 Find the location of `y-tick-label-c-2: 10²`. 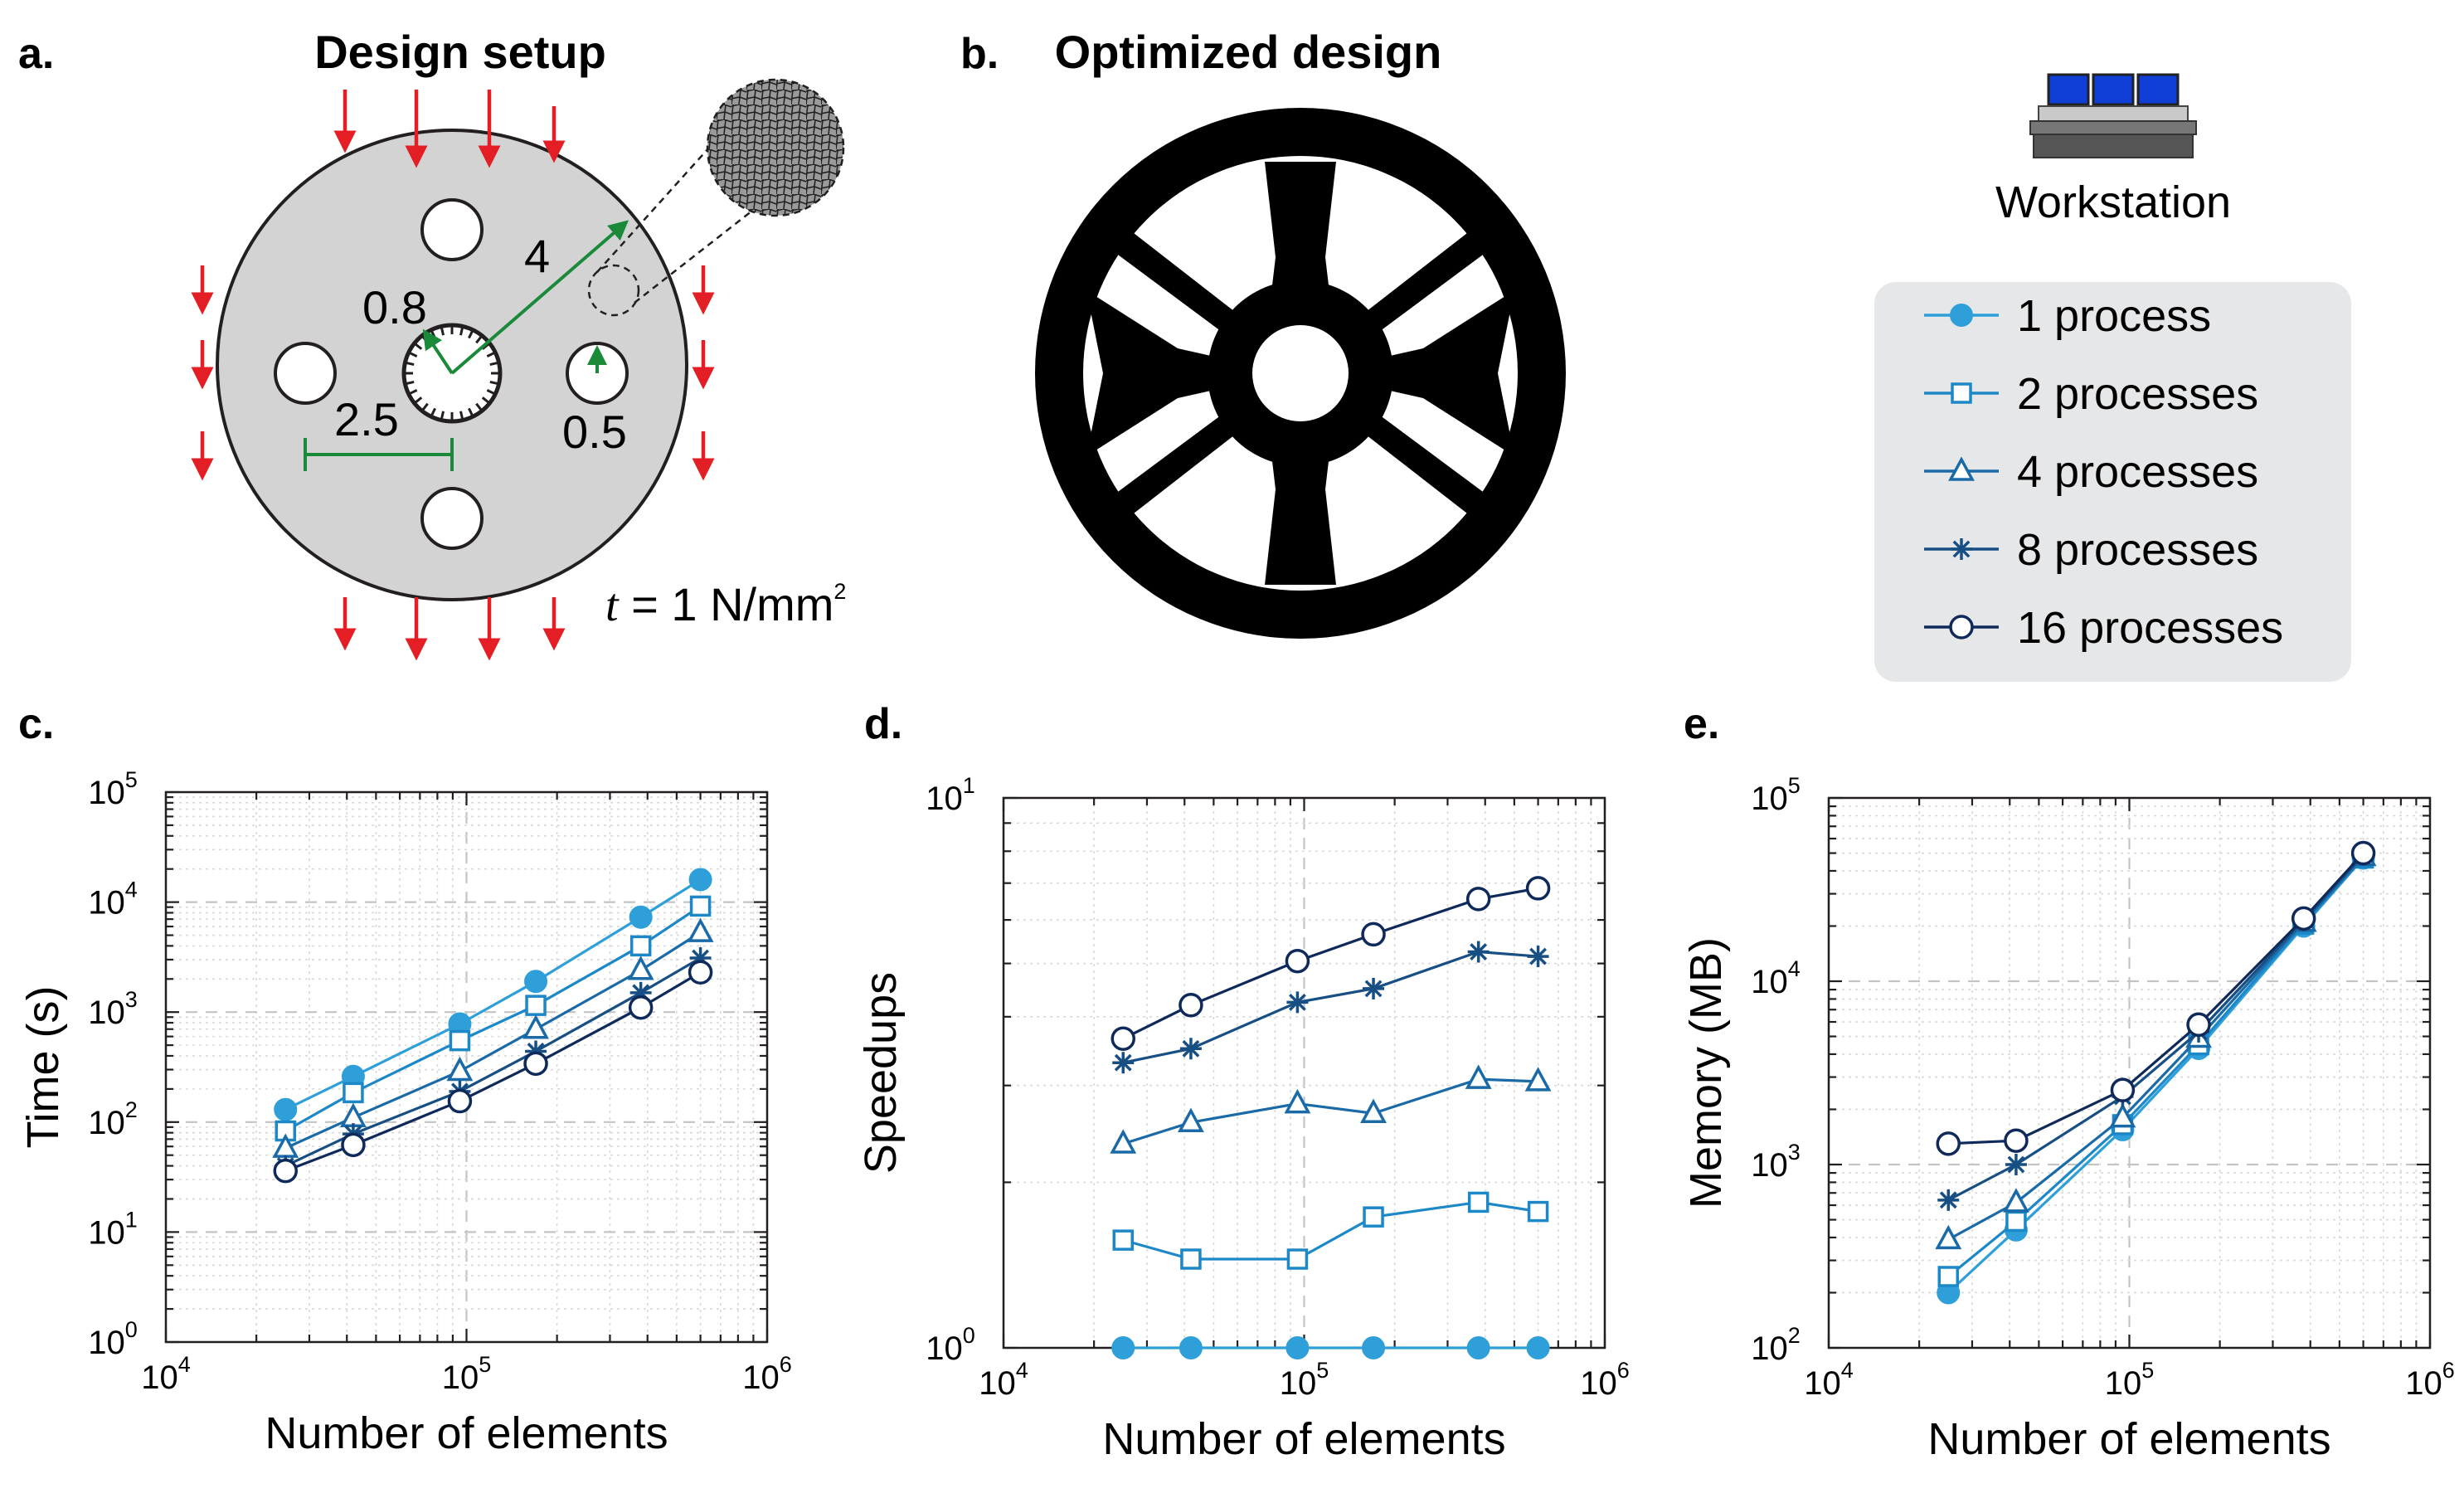

y-tick-label-c-2: 10² is located at coordinates (113, 1119).